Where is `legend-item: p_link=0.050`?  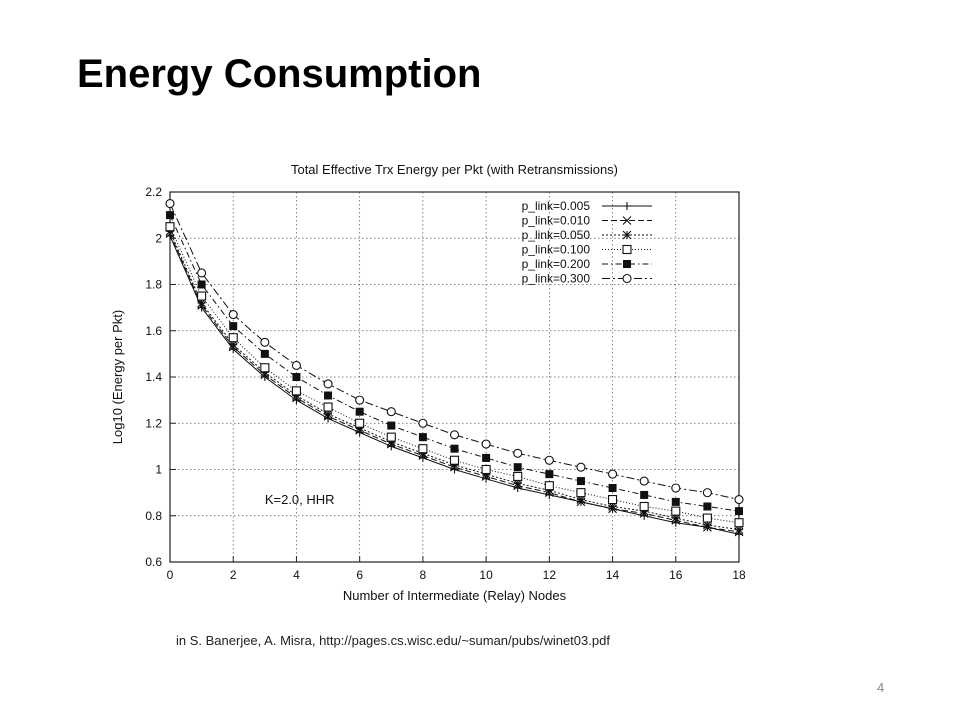
legend-item: p_link=0.050 is located at coordinates (587, 235).